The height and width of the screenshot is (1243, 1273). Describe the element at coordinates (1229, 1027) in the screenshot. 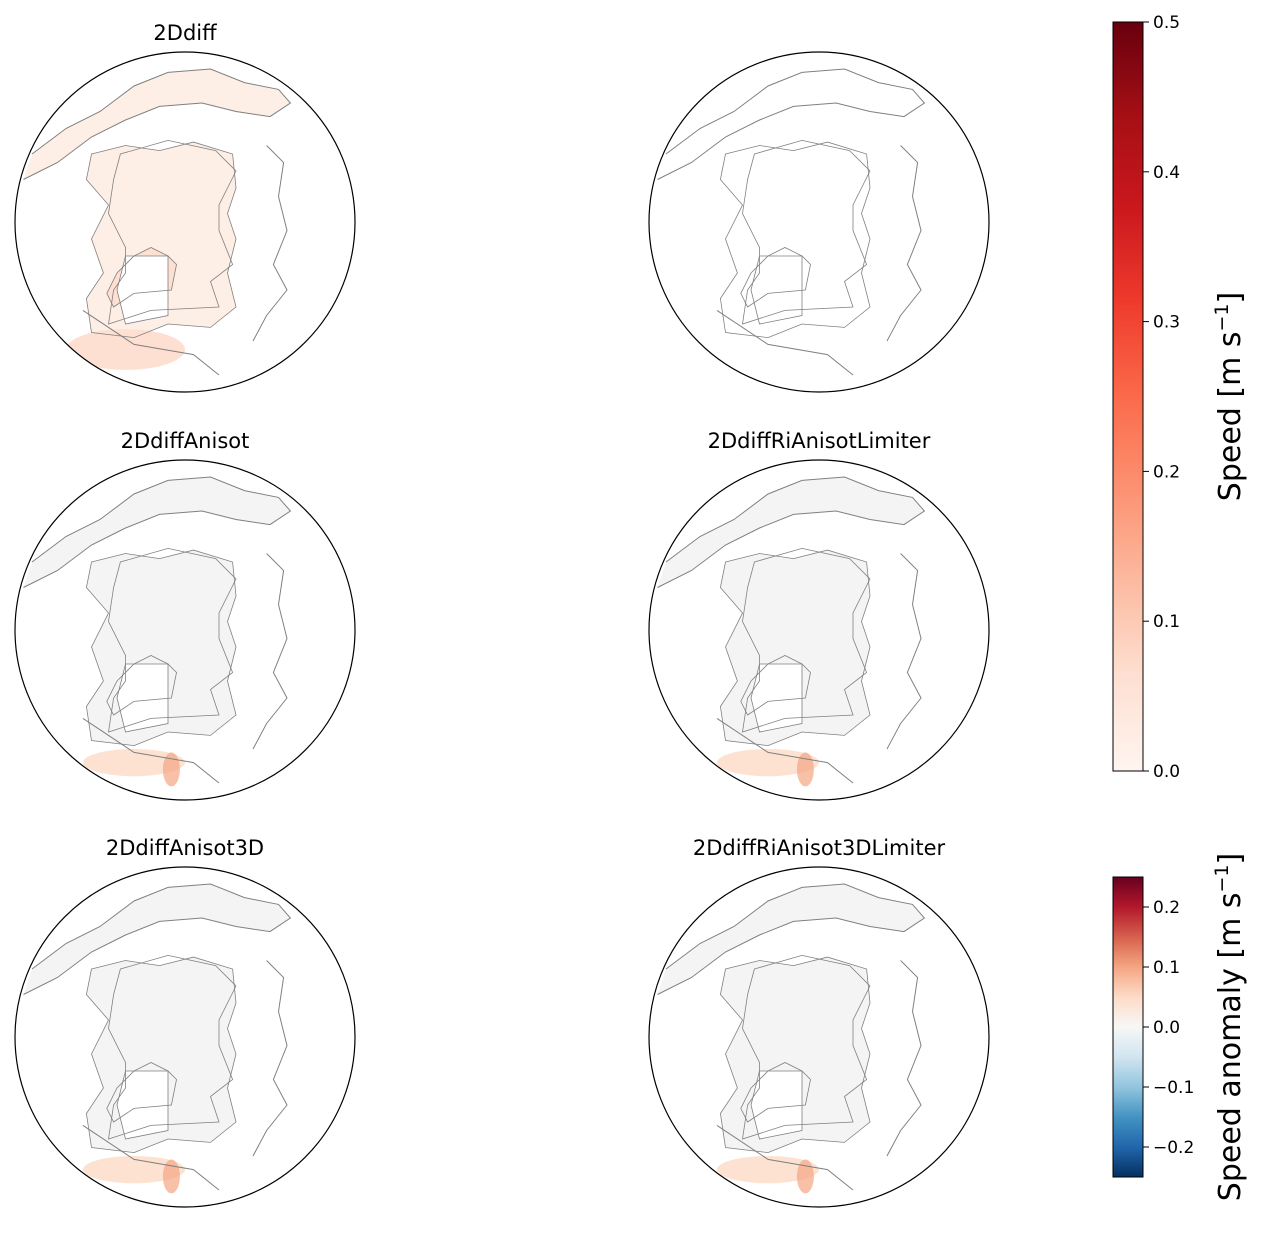

I see `colorbar-label: Speed anomaly [m s−1]` at that location.